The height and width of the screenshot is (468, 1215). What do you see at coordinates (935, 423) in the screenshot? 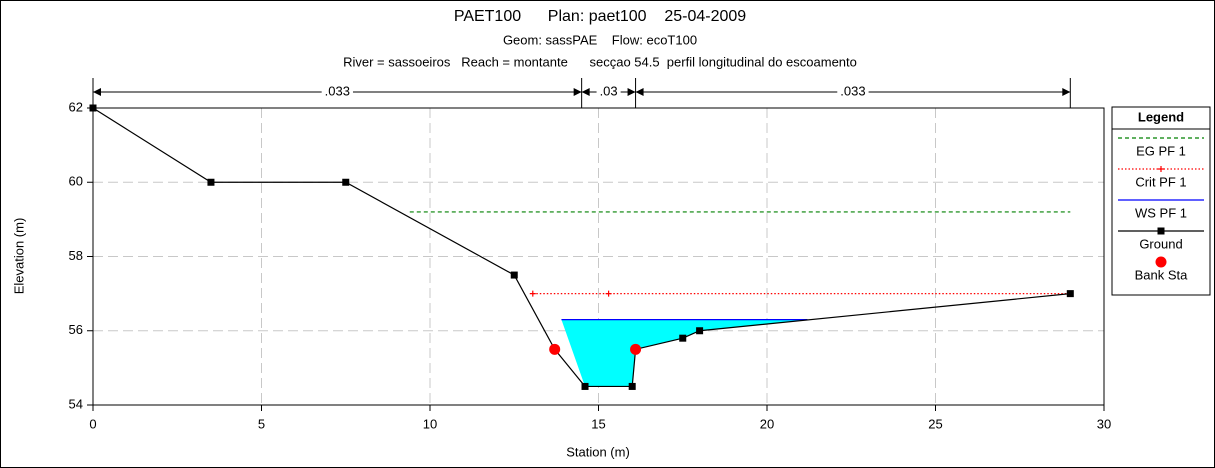
I see `x-tick-label: 25` at bounding box center [935, 423].